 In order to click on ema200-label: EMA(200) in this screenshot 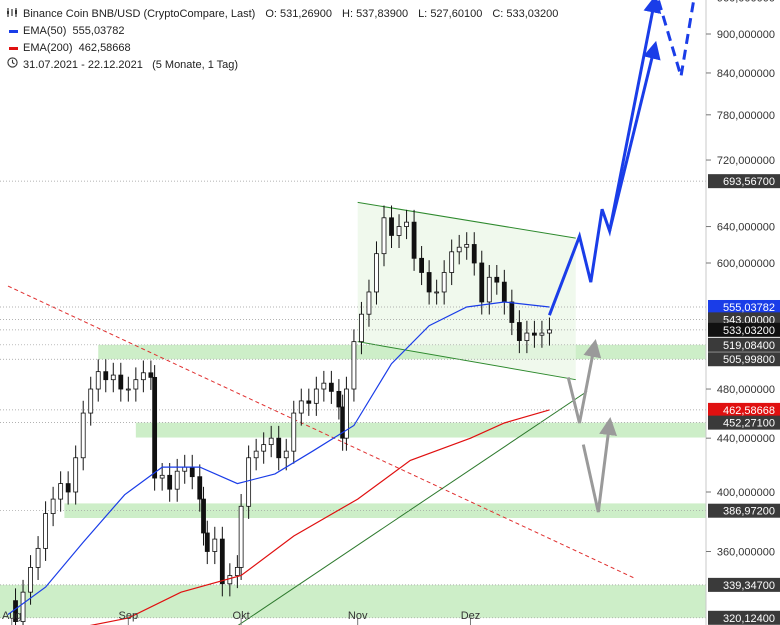, I will do `click(48, 48)`.